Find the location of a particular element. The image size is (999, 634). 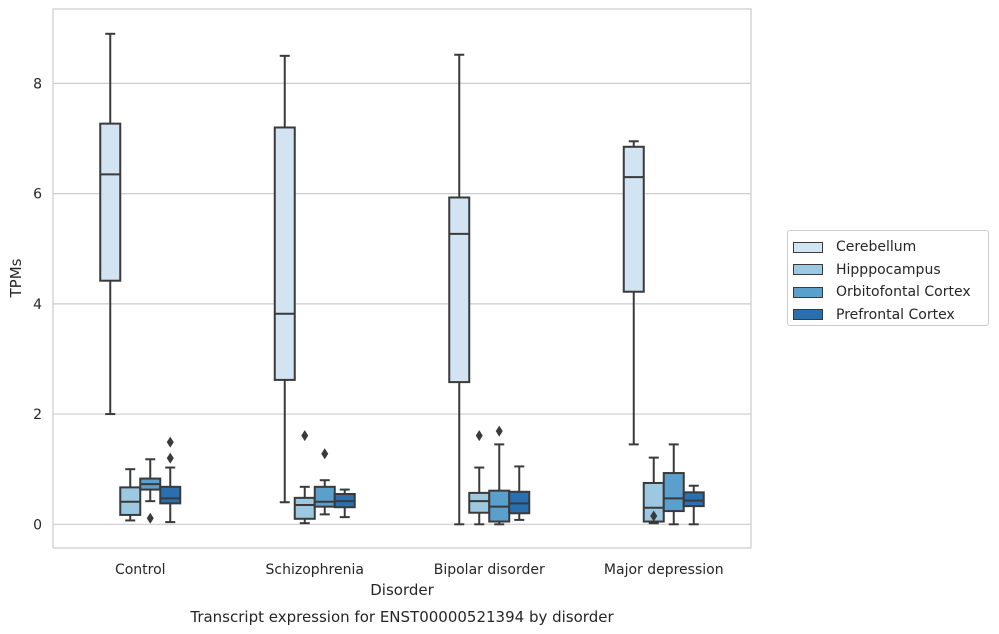

legend-item: Orbitofontal Cortex is located at coordinates (890, 292).